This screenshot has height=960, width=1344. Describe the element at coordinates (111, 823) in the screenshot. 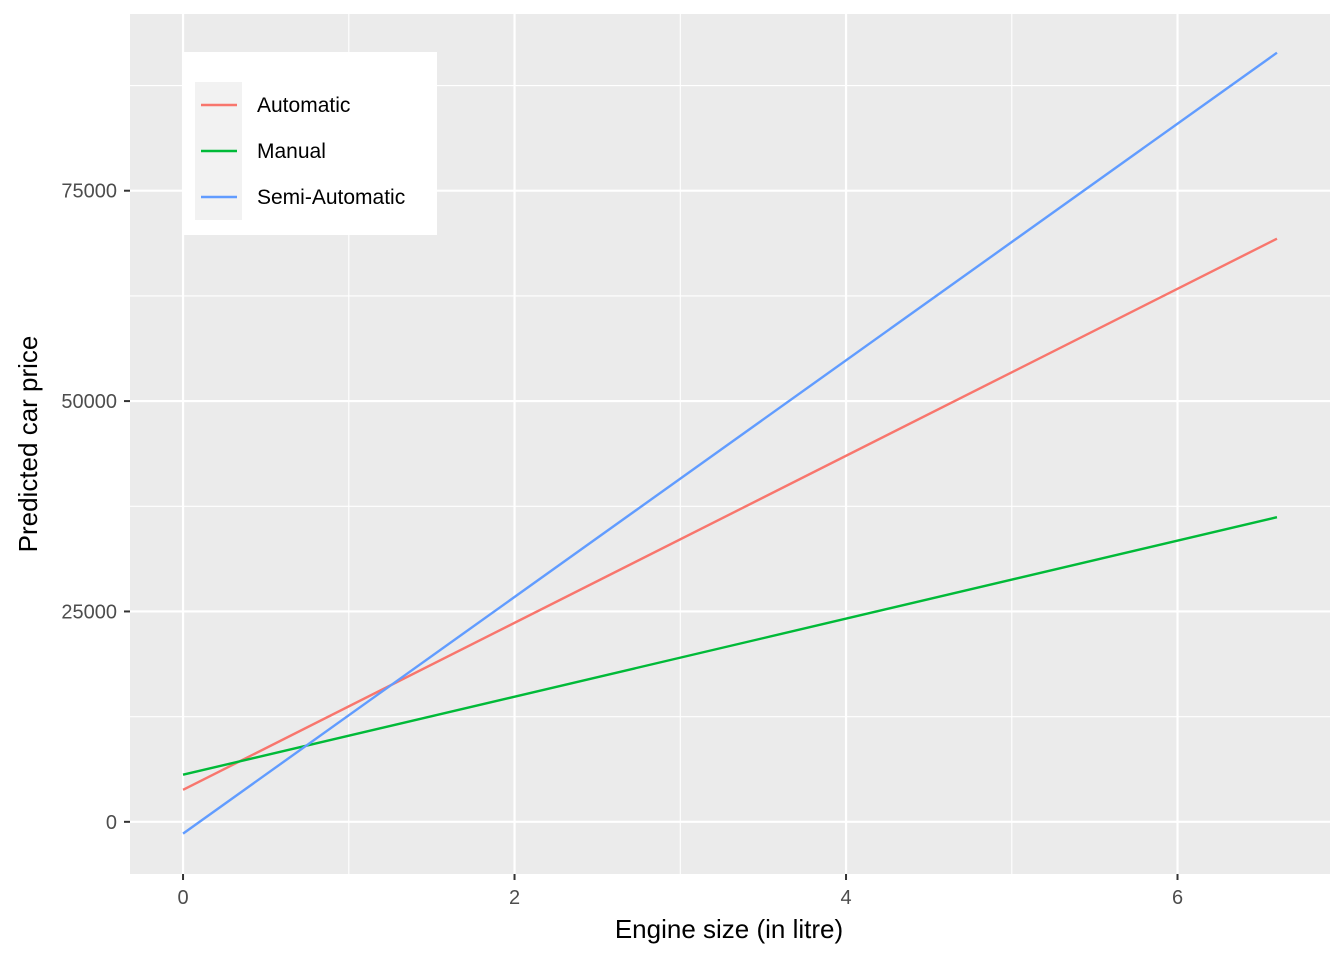

I see `y-tick-label: 0` at that location.